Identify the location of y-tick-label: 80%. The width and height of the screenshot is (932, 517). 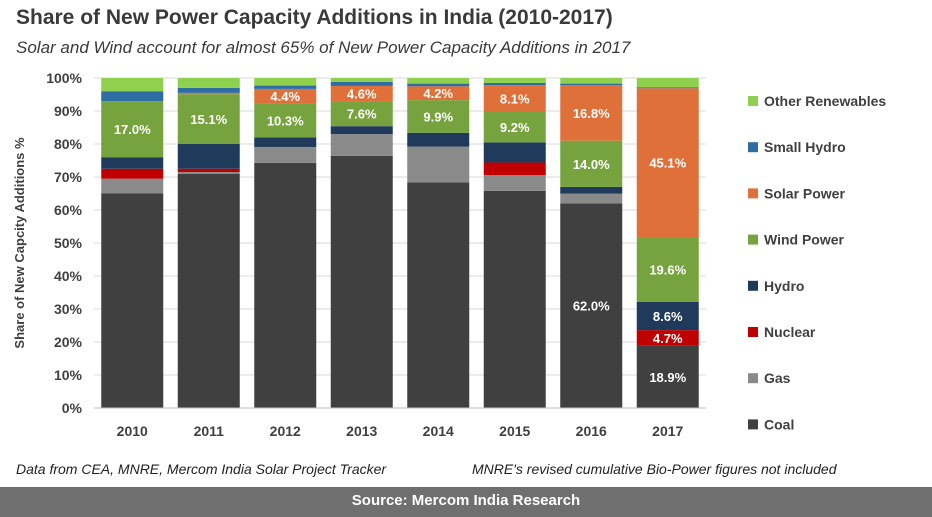
(68, 144).